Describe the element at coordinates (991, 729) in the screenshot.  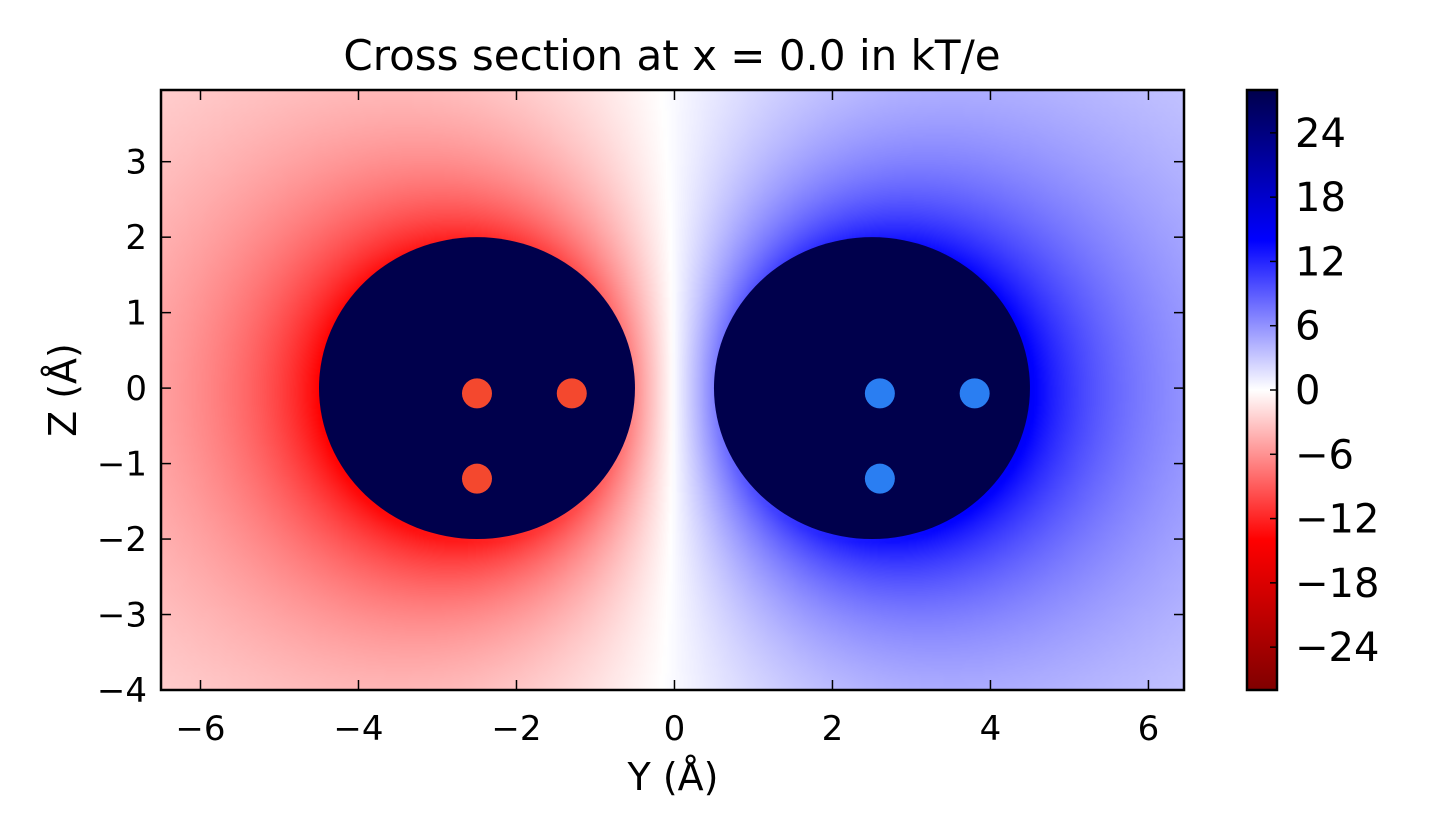
I see `x-tick-label: 4` at that location.